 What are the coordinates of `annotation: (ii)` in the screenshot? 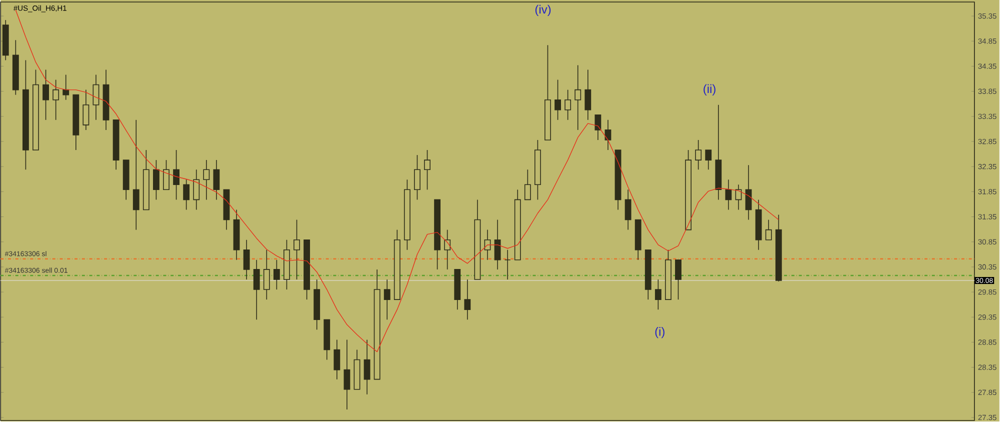 It's located at (710, 90).